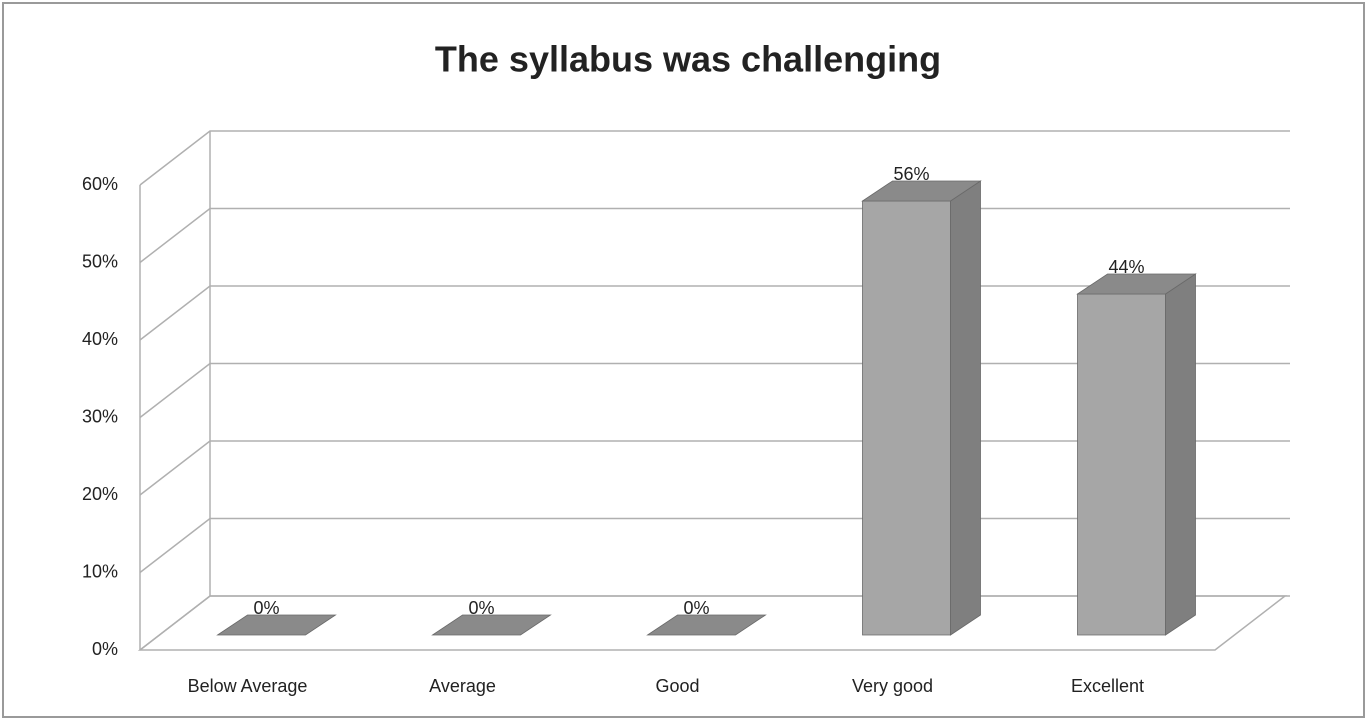 The image size is (1367, 720). I want to click on data-label: 56%, so click(911, 174).